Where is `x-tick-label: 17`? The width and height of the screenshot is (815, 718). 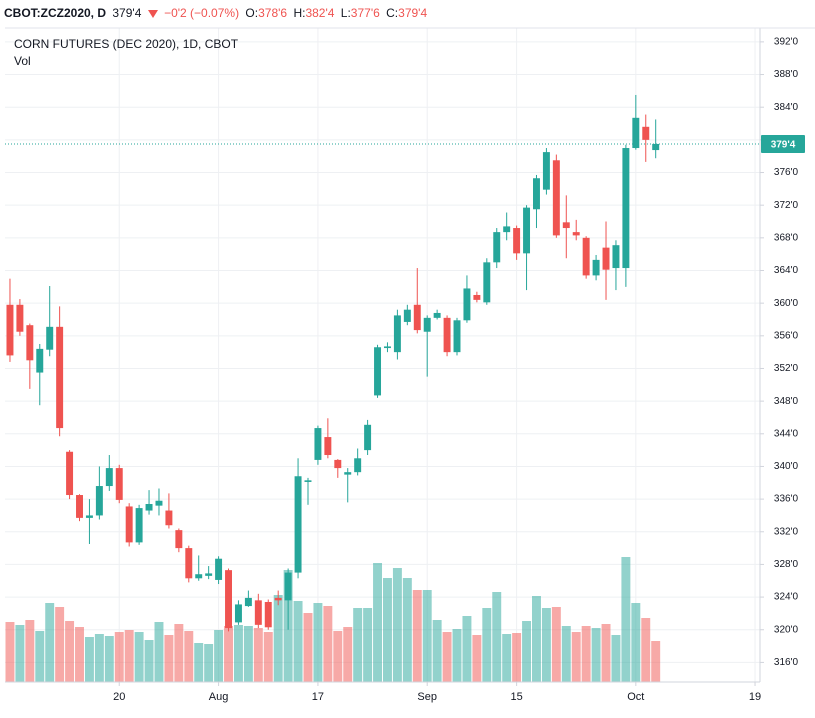 x-tick-label: 17 is located at coordinates (318, 697).